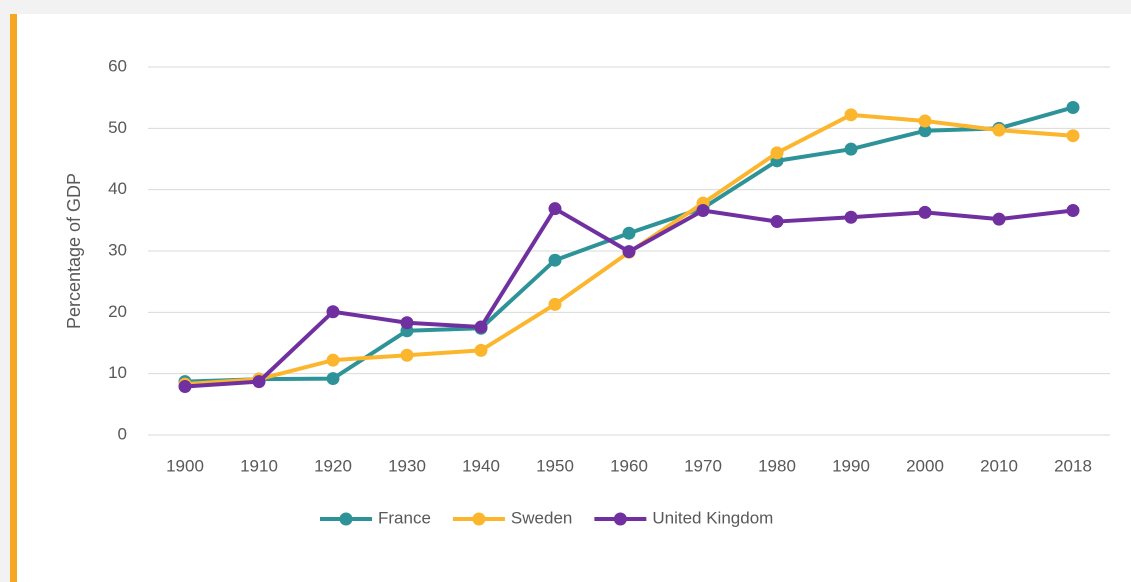 The height and width of the screenshot is (582, 1131). I want to click on y-axis-title: Percentage of GDP, so click(74, 251).